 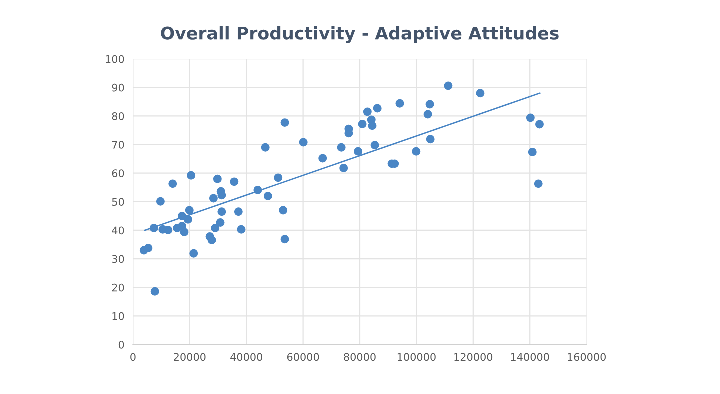 What do you see at coordinates (303, 357) in the screenshot?
I see `x-tick-label: 60000` at bounding box center [303, 357].